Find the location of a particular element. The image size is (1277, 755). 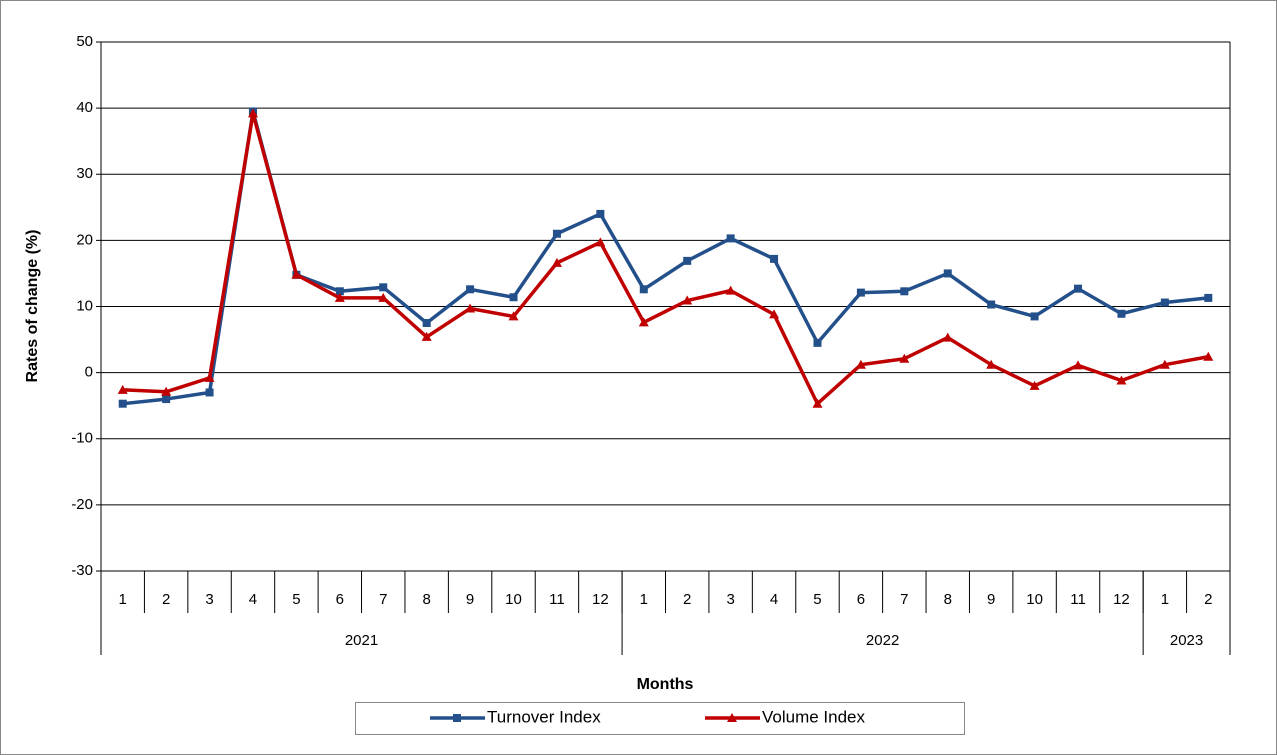

legend-label: Volume Index is located at coordinates (814, 716).